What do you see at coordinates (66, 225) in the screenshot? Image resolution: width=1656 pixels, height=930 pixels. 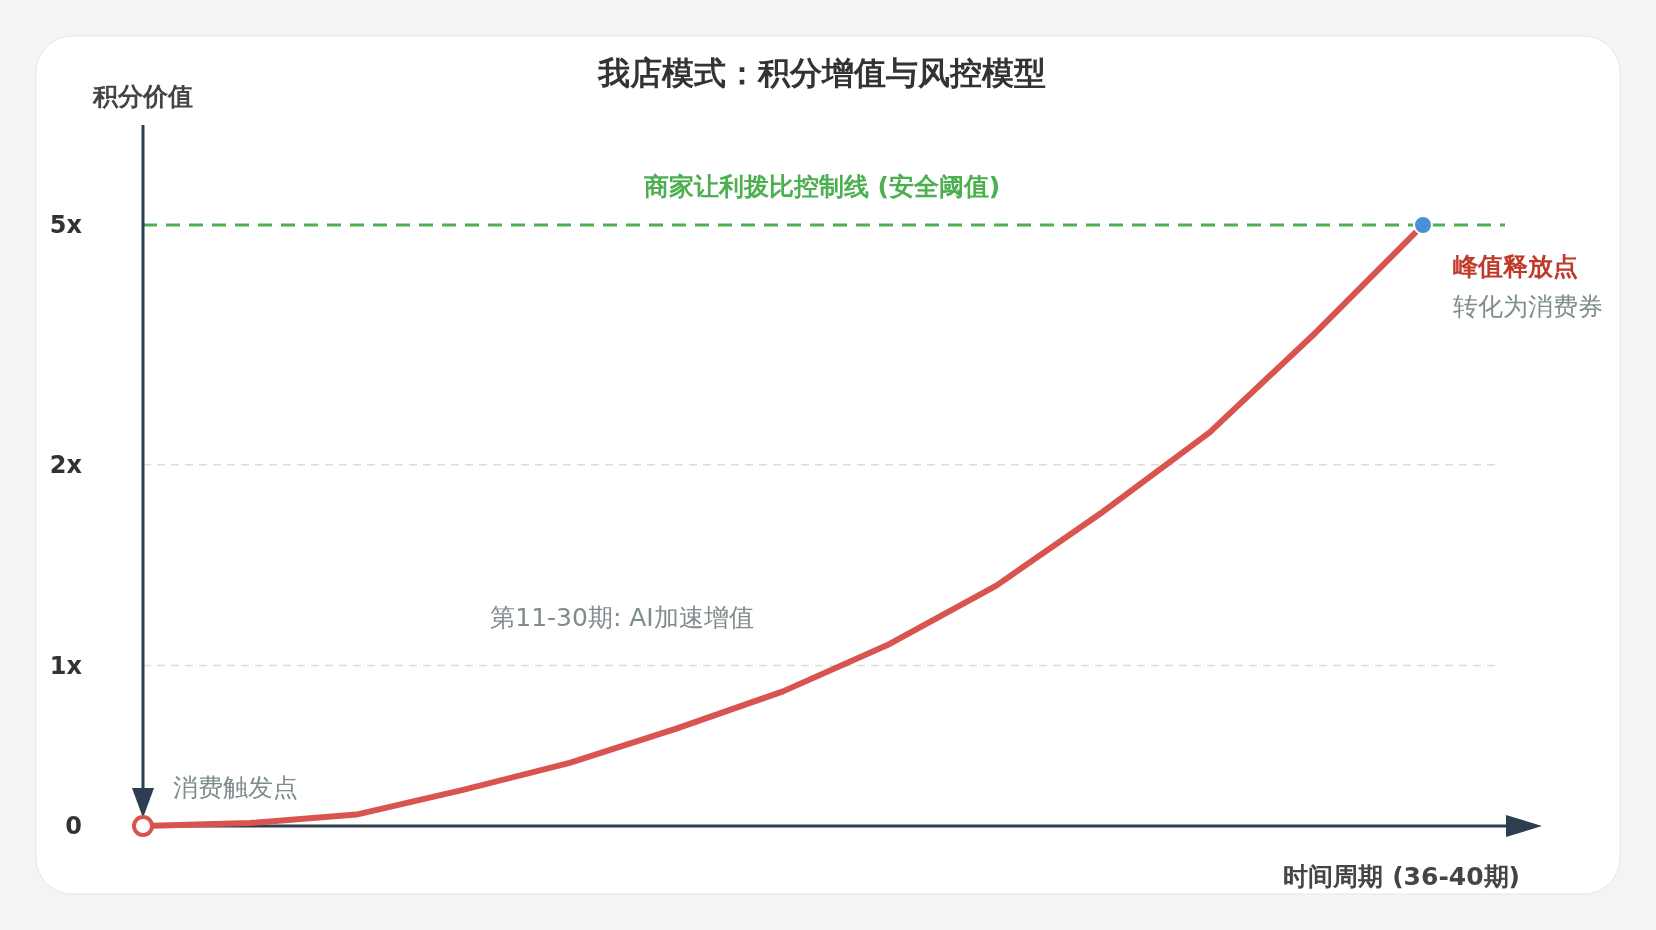 I see `text: 5x` at bounding box center [66, 225].